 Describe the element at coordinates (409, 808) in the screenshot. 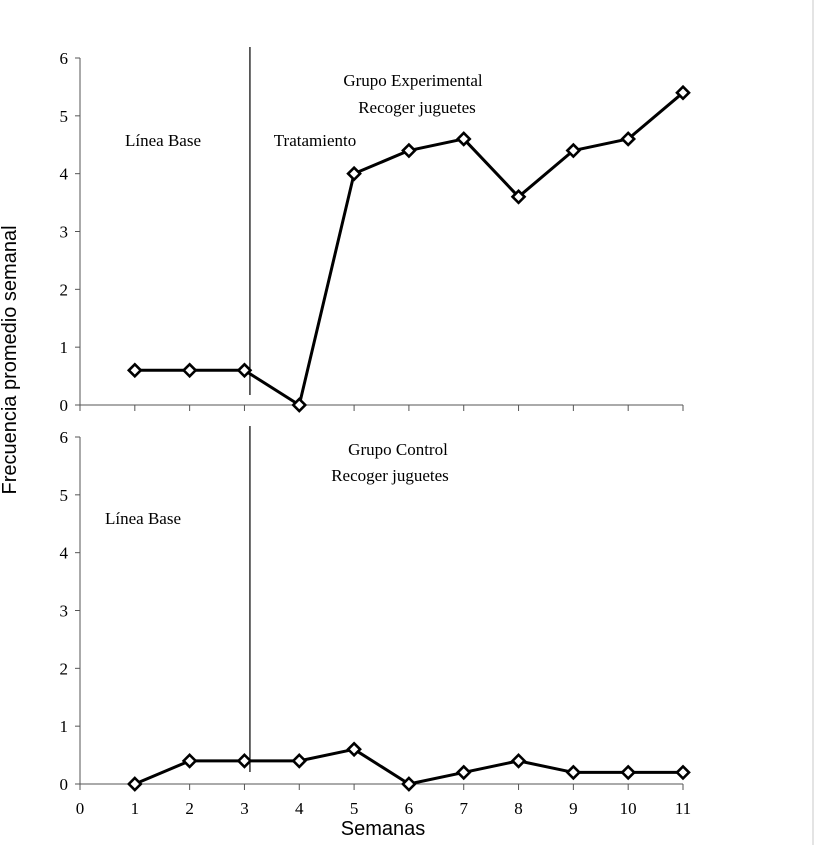

I see `x-tick-label: 6` at that location.